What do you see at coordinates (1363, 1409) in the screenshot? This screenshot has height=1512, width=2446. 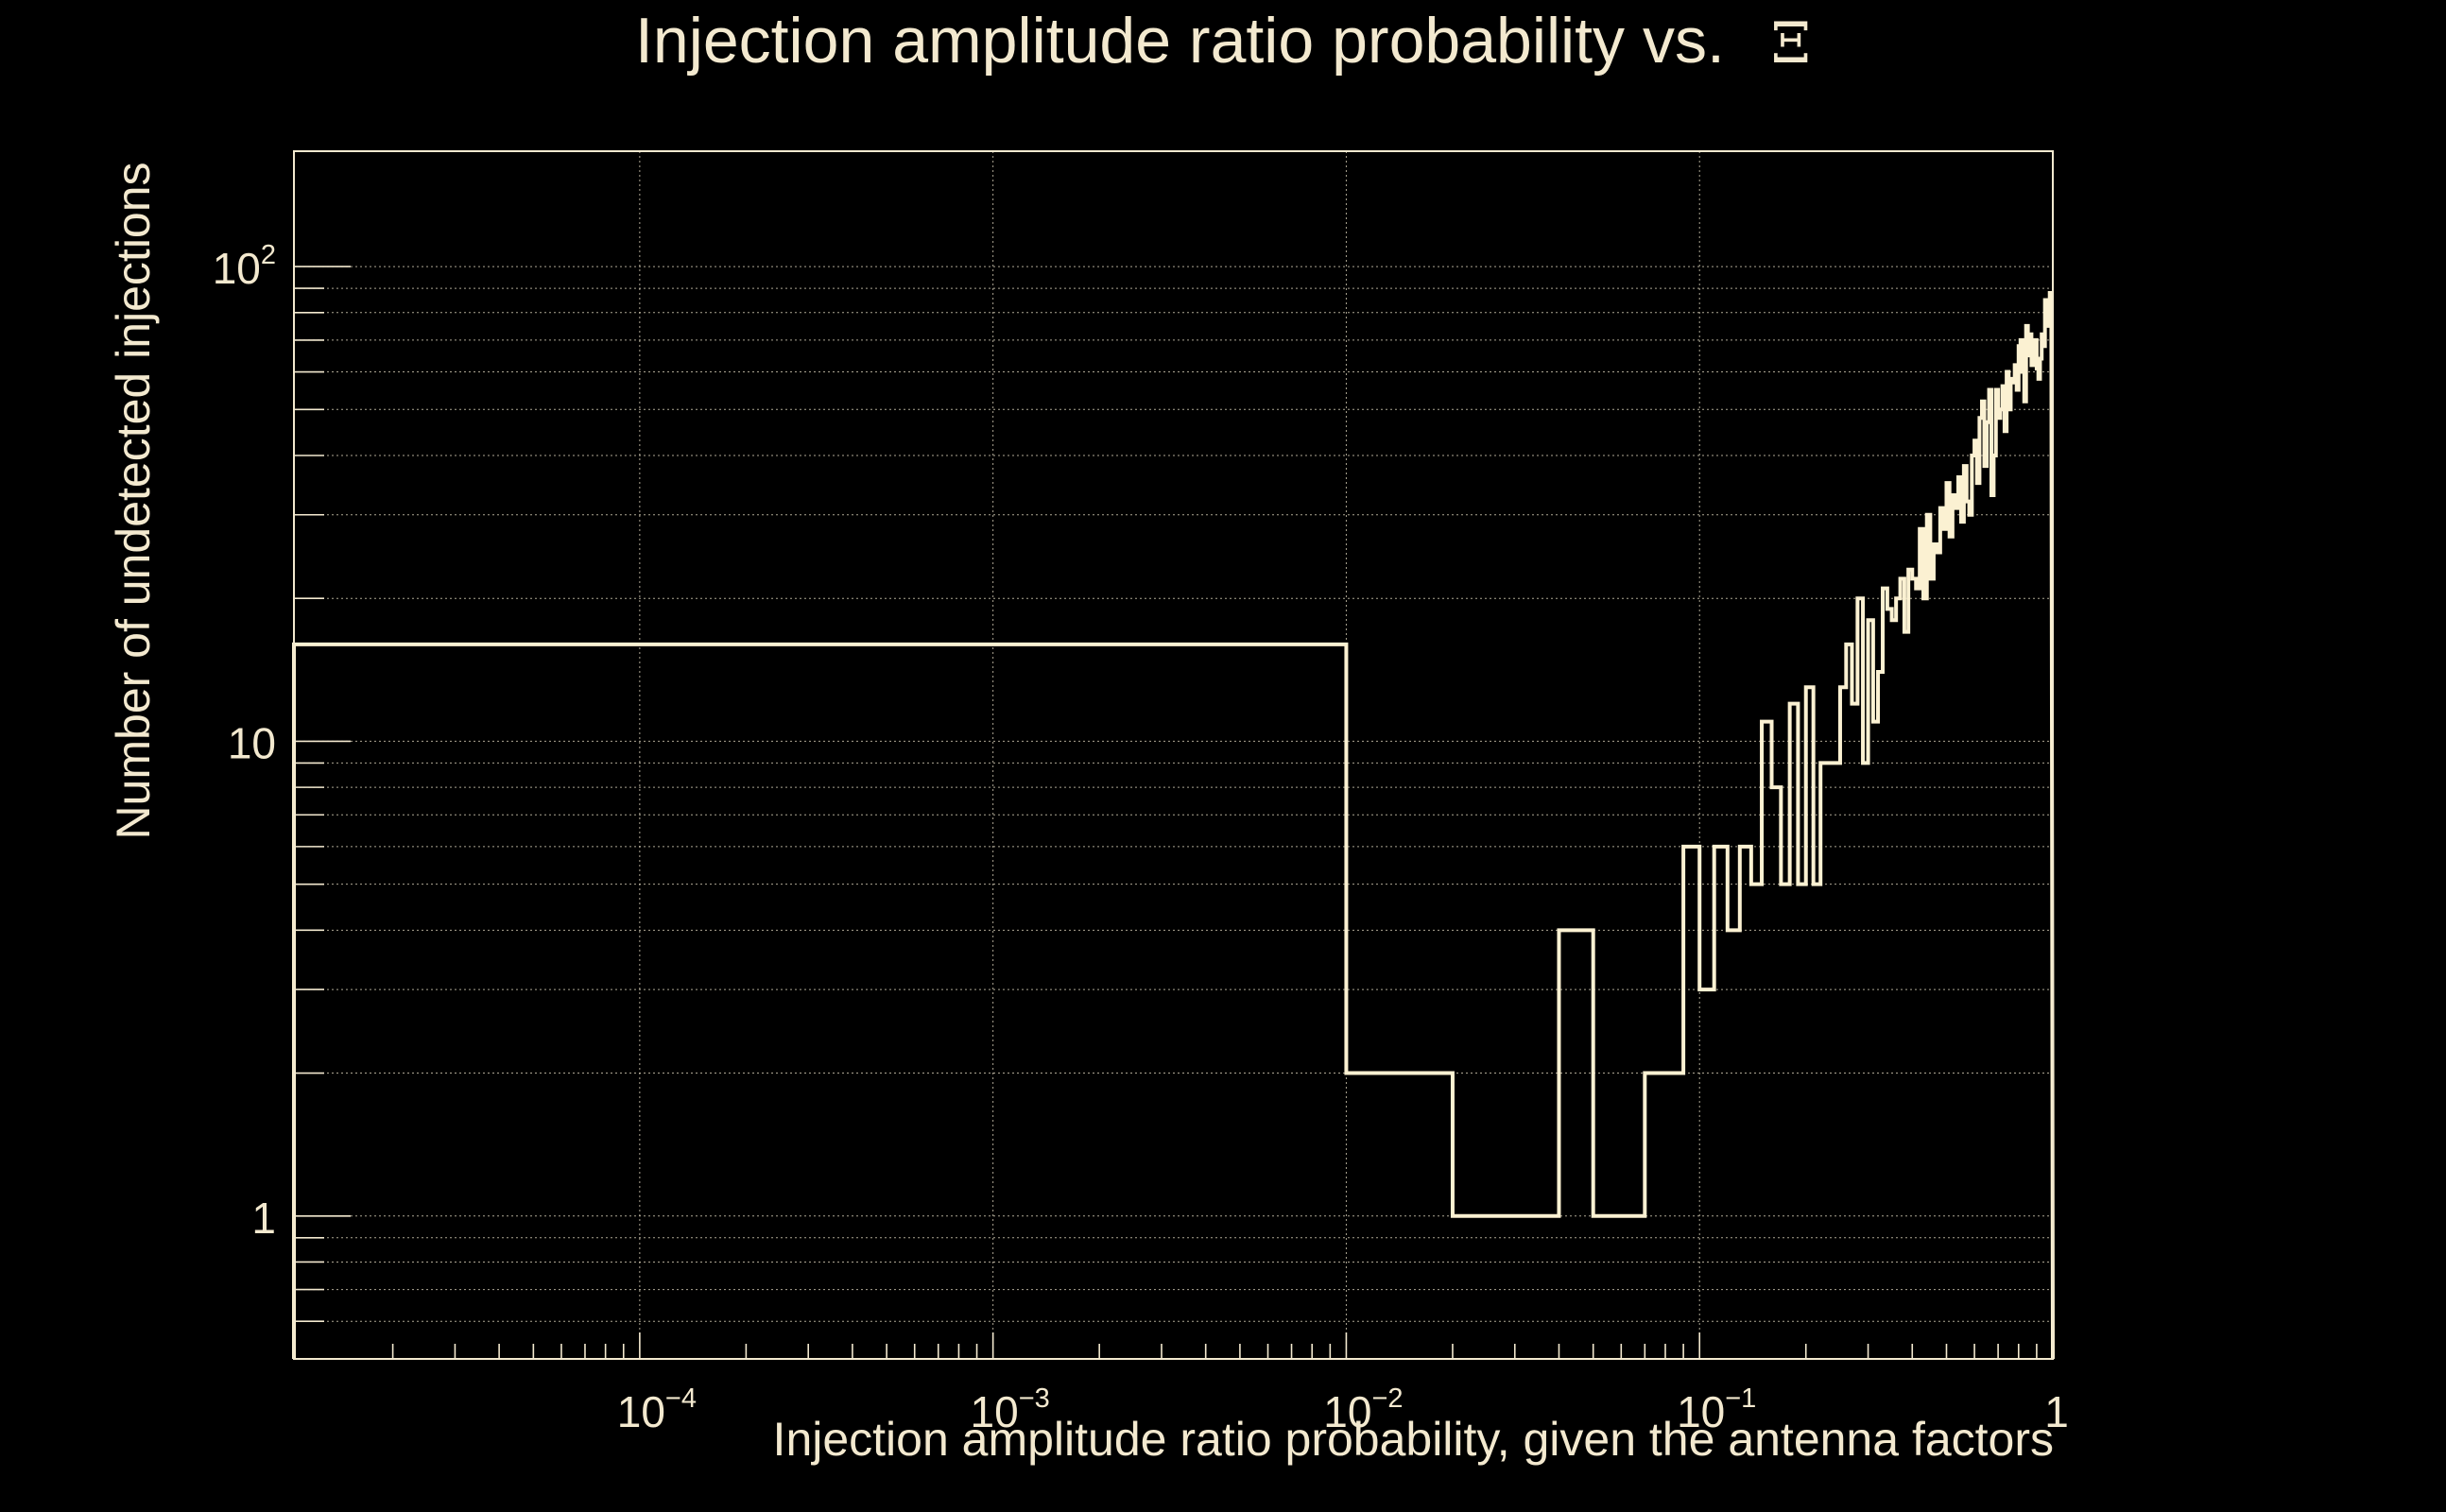 I see `x-tick-label: 10⁻²` at bounding box center [1363, 1409].